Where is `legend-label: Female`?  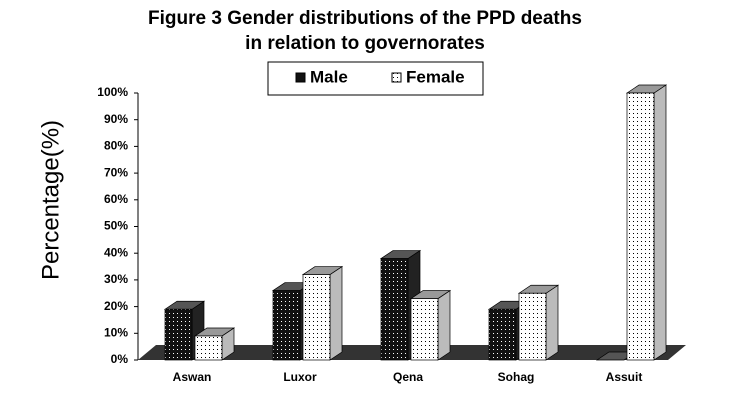 legend-label: Female is located at coordinates (435, 76).